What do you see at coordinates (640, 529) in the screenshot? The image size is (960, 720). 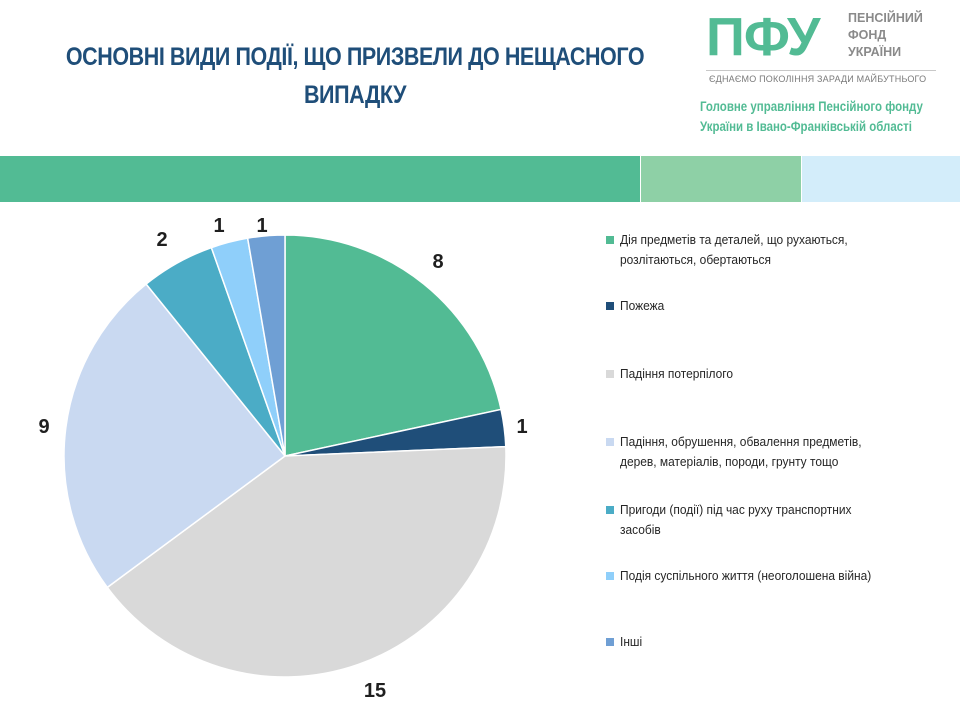 I see `legend-label-line: засобів` at bounding box center [640, 529].